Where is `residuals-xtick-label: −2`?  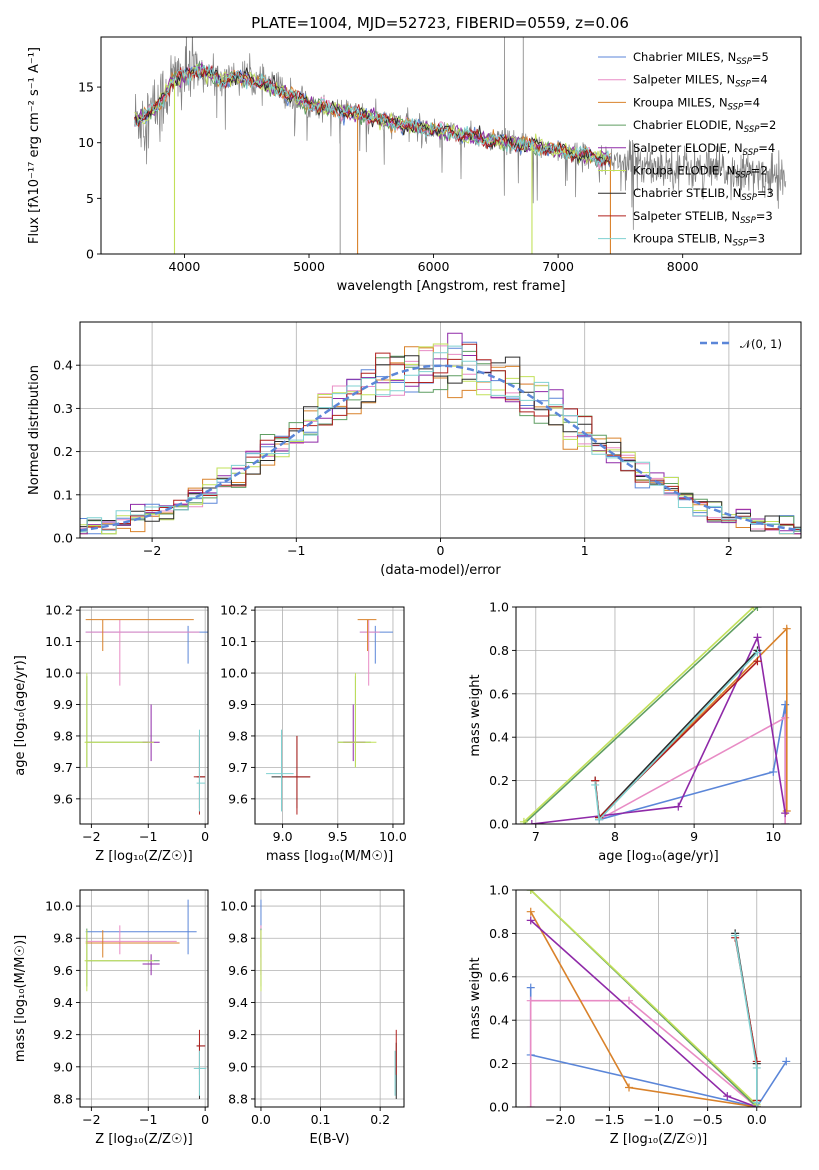 residuals-xtick-label: −2 is located at coordinates (152, 550).